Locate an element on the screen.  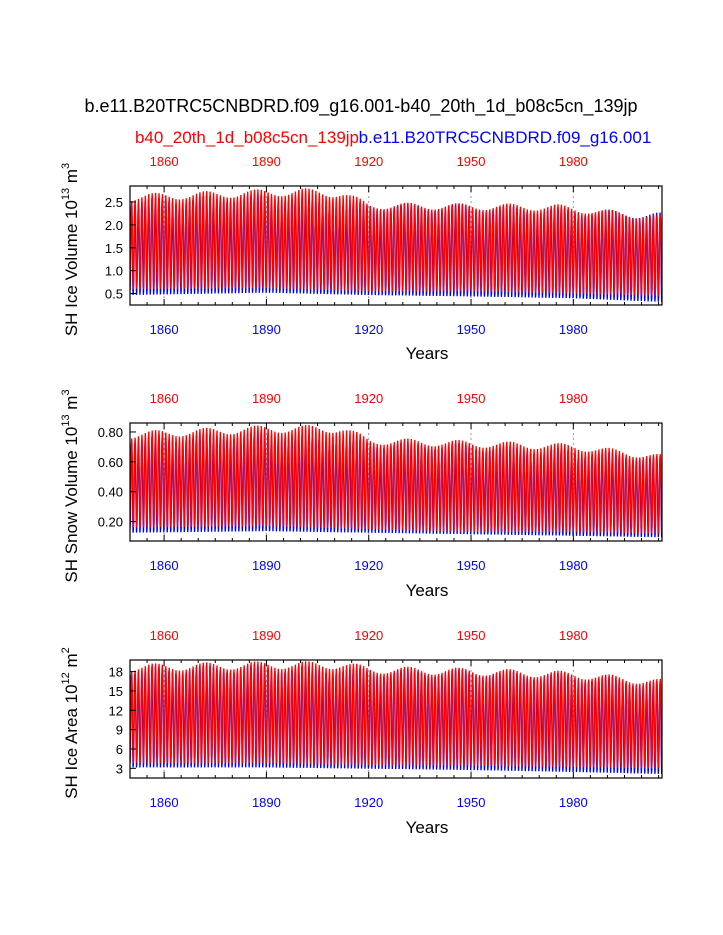
series-line-blue is located at coordinates (396, 248).